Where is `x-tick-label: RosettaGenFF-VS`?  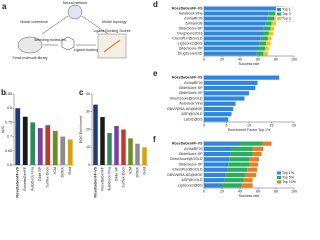
x-tick-label: RosettaGenFF-VS is located at coordinates (18, 181).